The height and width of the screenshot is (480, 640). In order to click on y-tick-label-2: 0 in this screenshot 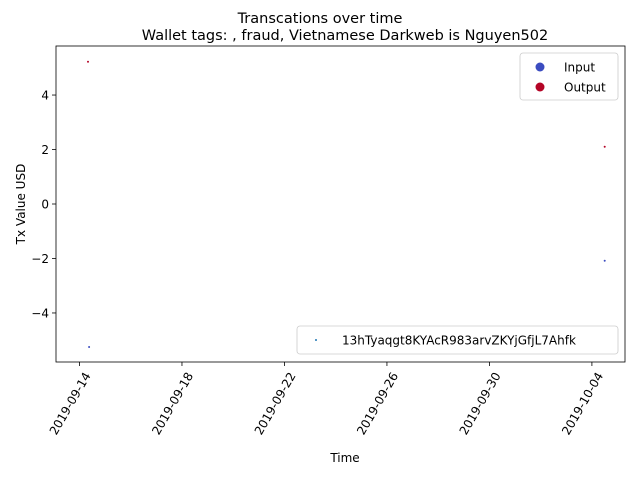, I will do `click(45, 204)`.